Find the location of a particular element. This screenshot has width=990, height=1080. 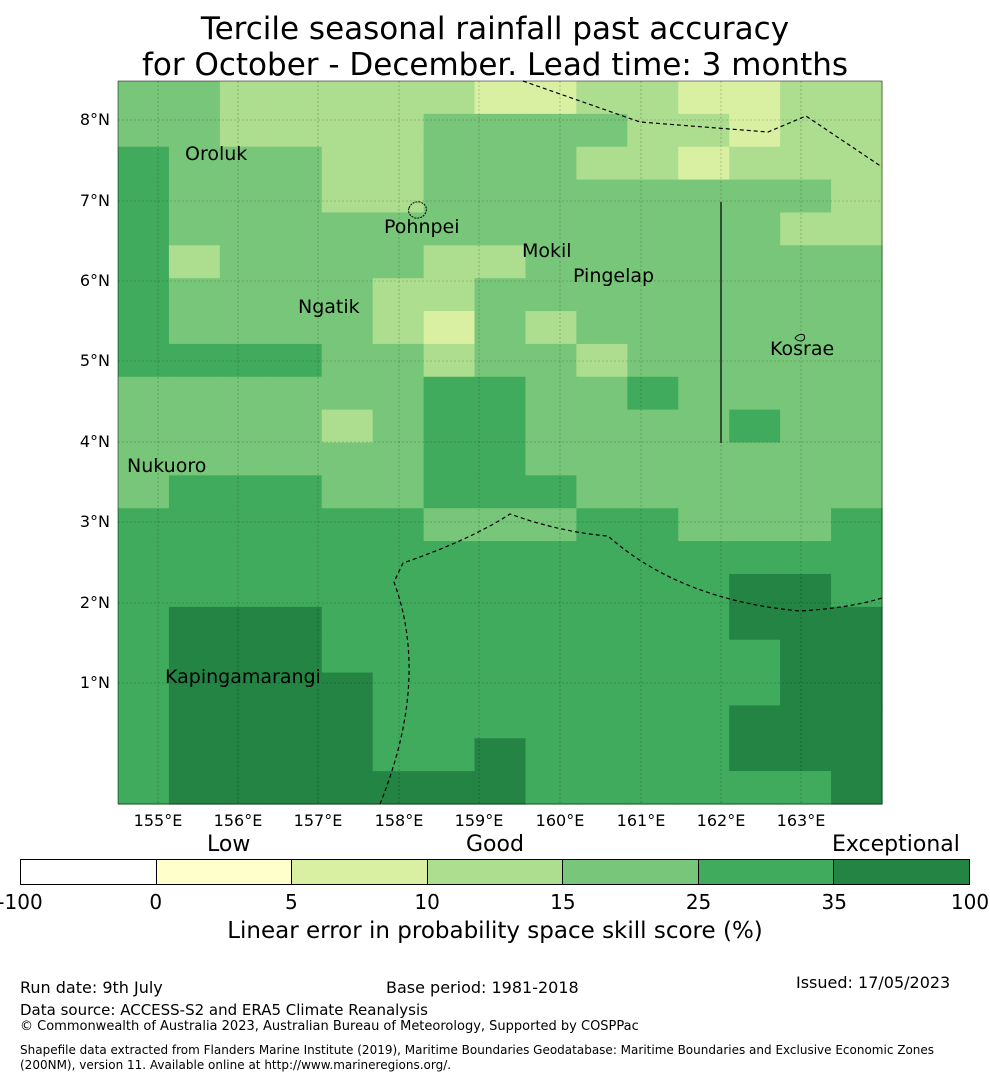

place-label: Mokil is located at coordinates (547, 251).